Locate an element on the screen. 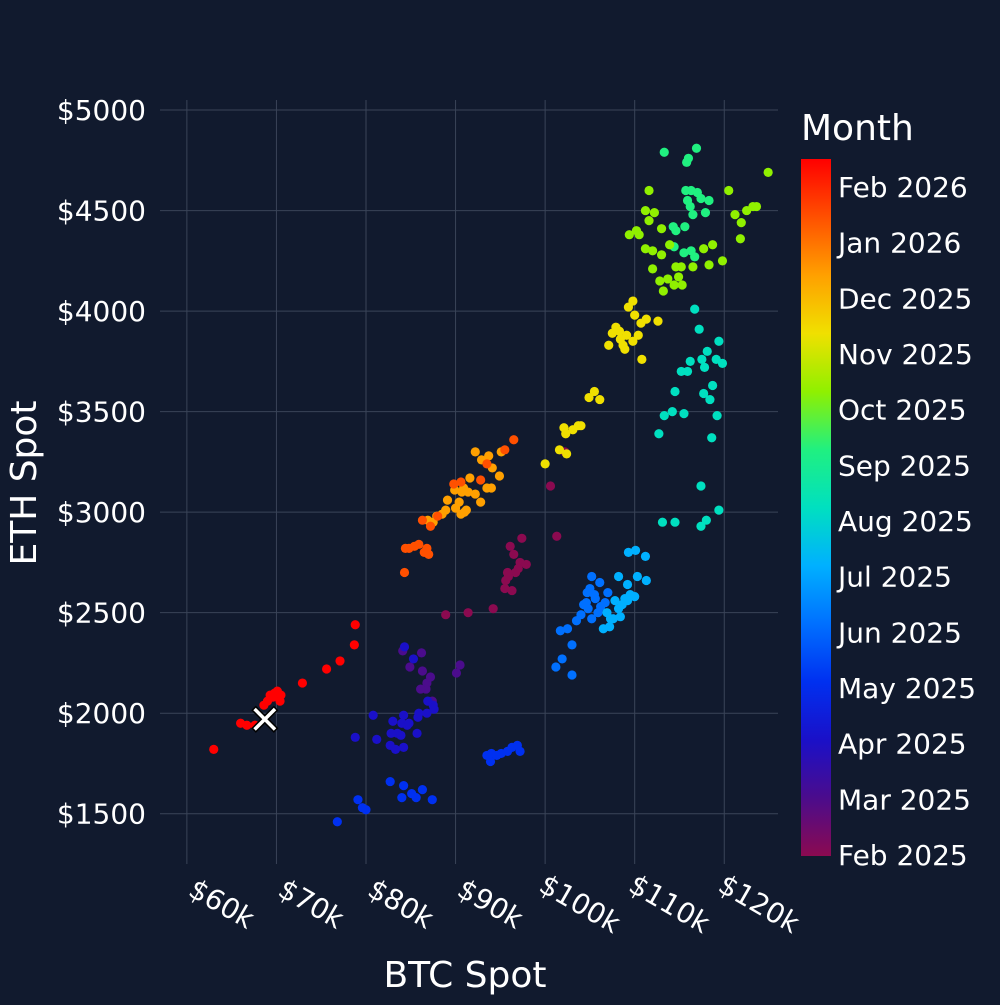 The height and width of the screenshot is (1005, 1000). colorbar-tick-label: Jun 2025 is located at coordinates (899, 632).